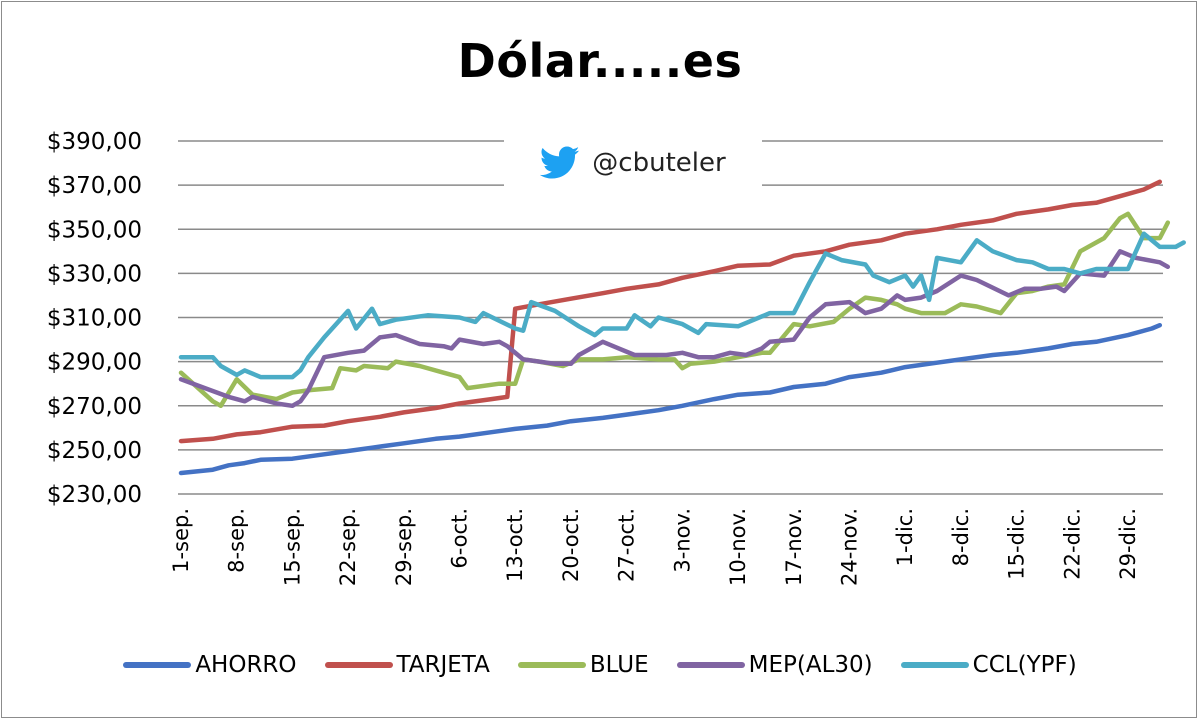  I want to click on y-tick-label: $330,00, so click(94, 274).